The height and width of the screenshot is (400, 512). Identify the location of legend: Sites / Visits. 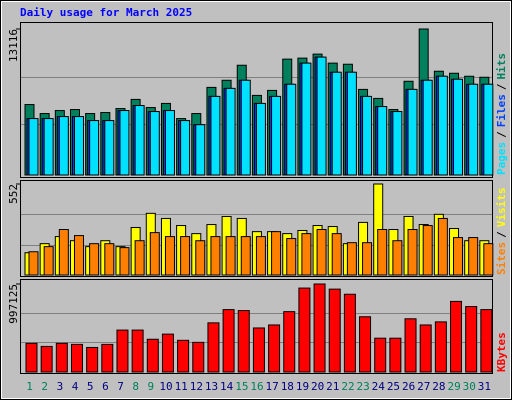
(501, 232).